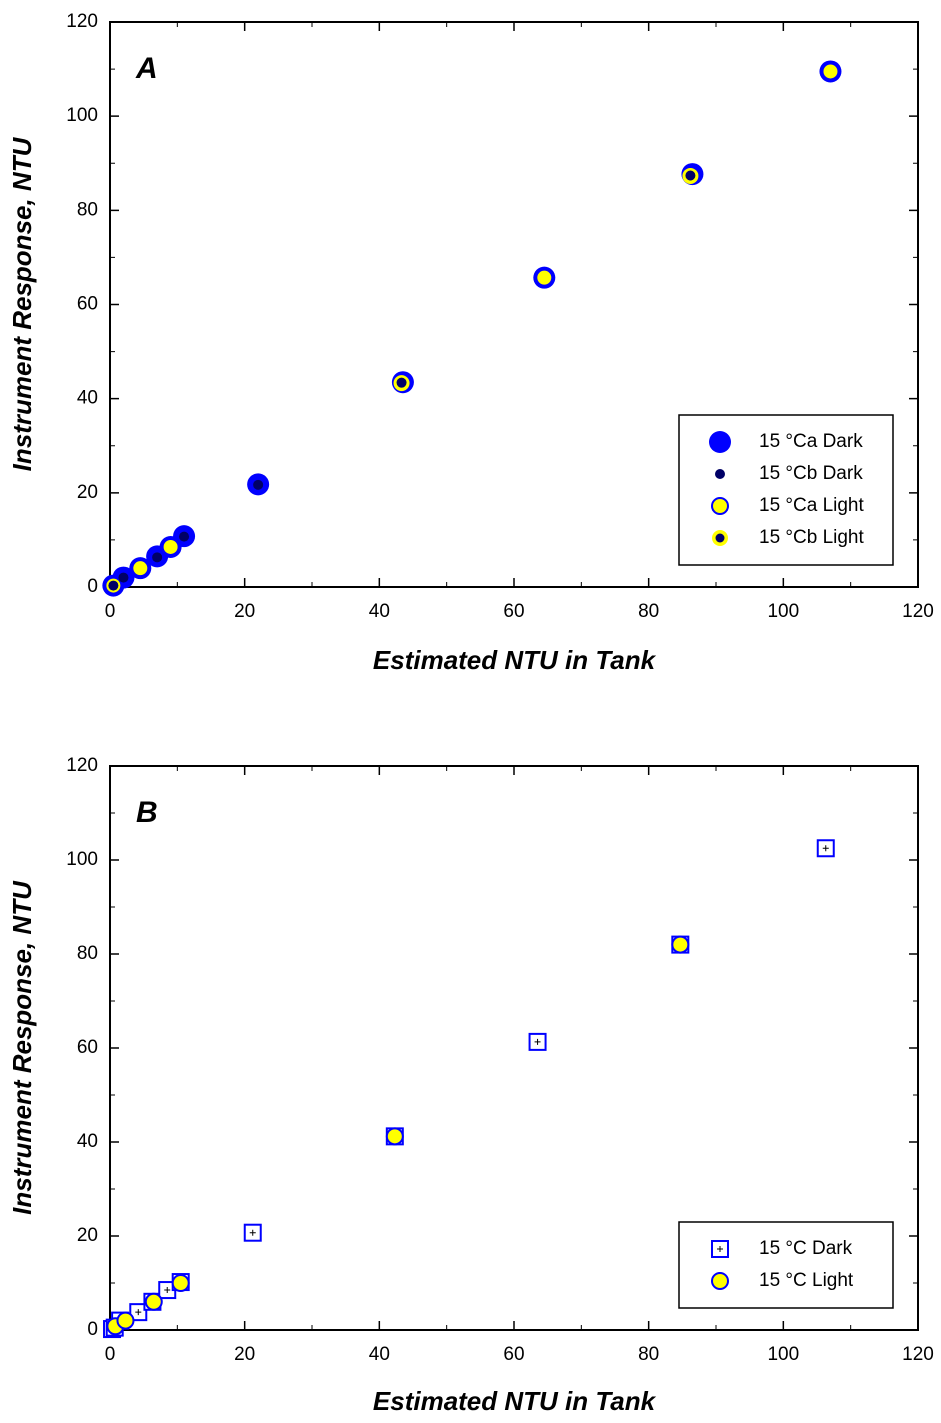 The height and width of the screenshot is (1423, 941). What do you see at coordinates (811, 473) in the screenshot?
I see `legend-label: 15 °Cb Dark` at bounding box center [811, 473].